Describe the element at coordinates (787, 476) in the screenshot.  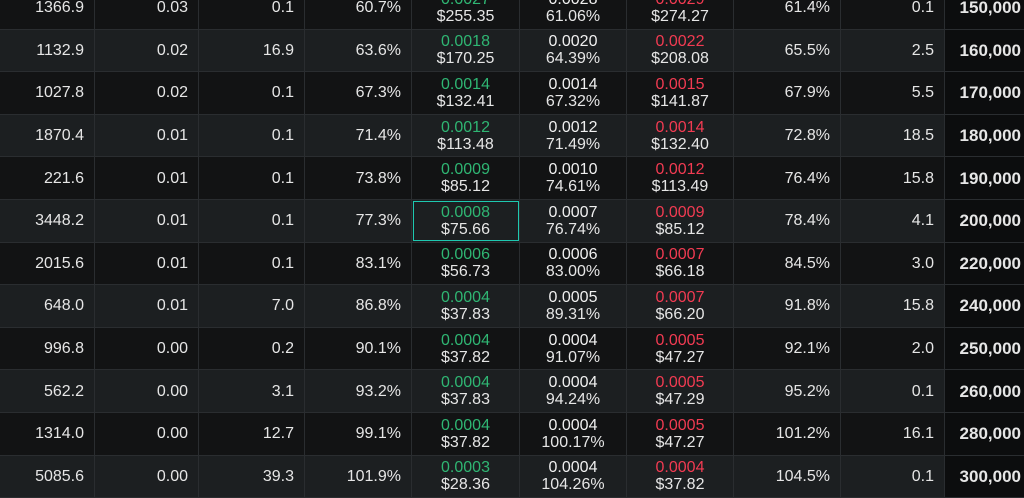
I see `cell-col-8: 104.5%` at that location.